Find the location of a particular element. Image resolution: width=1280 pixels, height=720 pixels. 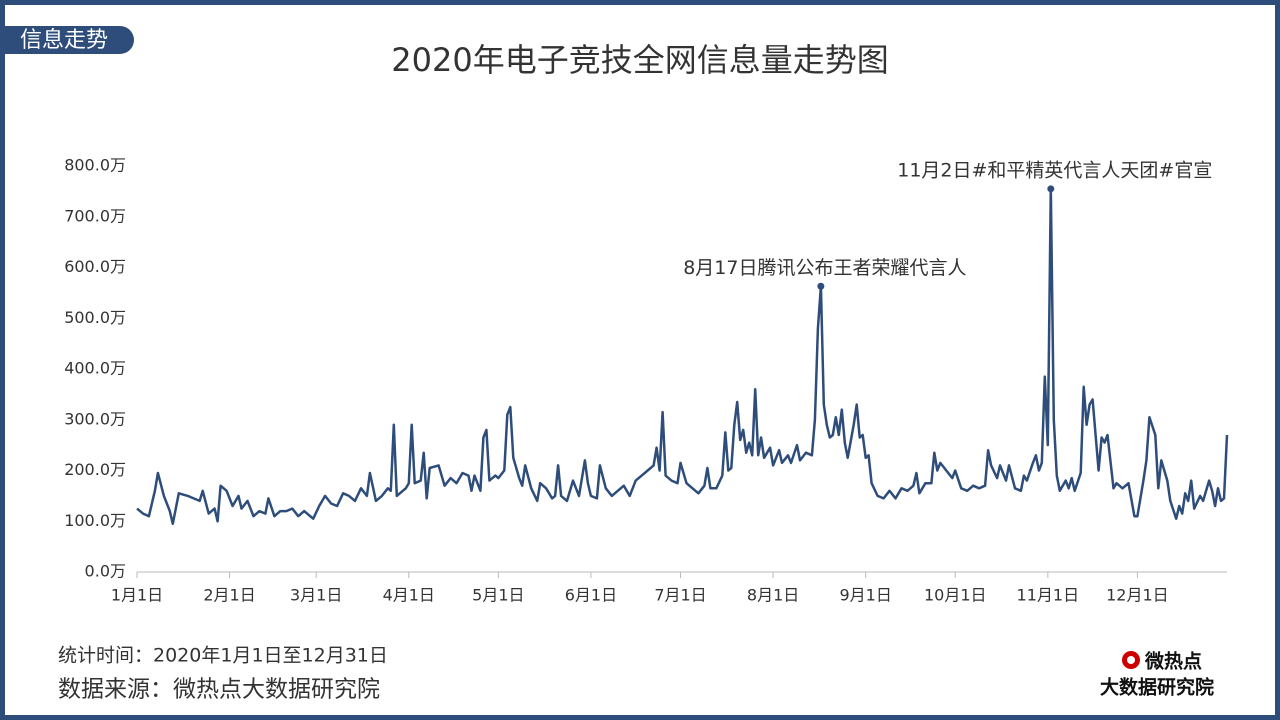

tag: 信息走势 is located at coordinates (64, 40).